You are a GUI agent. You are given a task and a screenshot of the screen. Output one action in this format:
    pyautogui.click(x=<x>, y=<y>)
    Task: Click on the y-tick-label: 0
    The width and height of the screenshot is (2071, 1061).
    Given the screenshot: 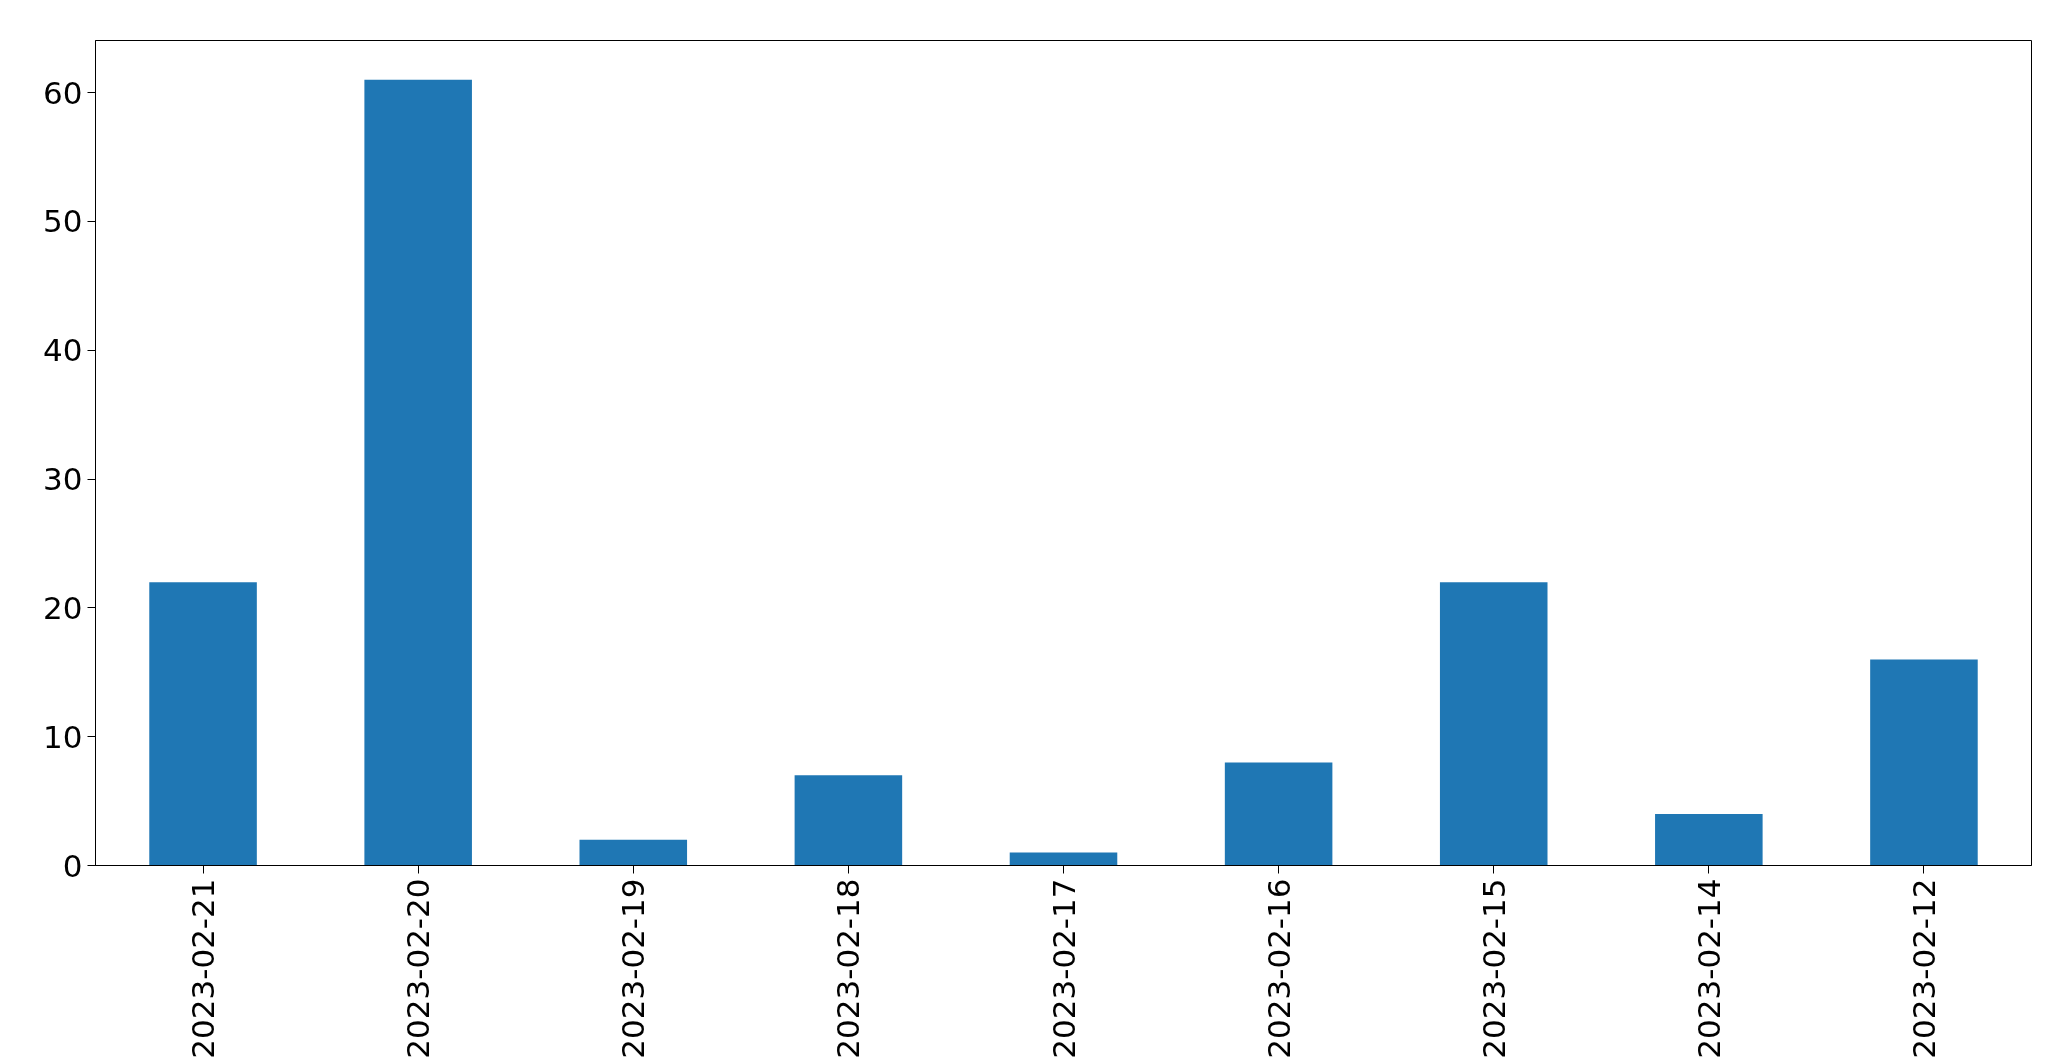 What is the action you would take?
    pyautogui.click(x=72, y=865)
    